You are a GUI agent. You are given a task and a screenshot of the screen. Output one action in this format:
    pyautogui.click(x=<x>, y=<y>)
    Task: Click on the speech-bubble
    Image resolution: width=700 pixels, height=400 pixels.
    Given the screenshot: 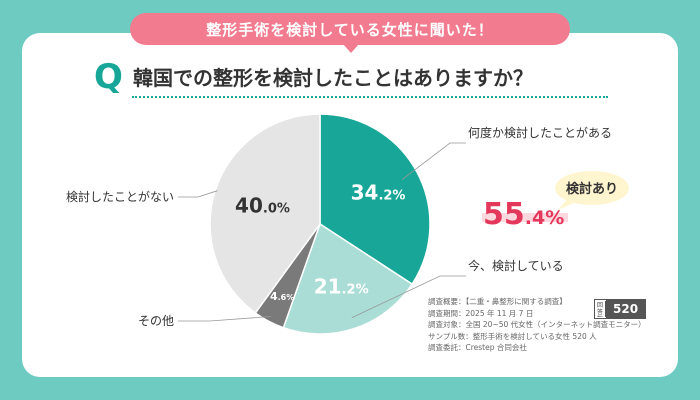 What is the action you would take?
    pyautogui.click(x=592, y=188)
    